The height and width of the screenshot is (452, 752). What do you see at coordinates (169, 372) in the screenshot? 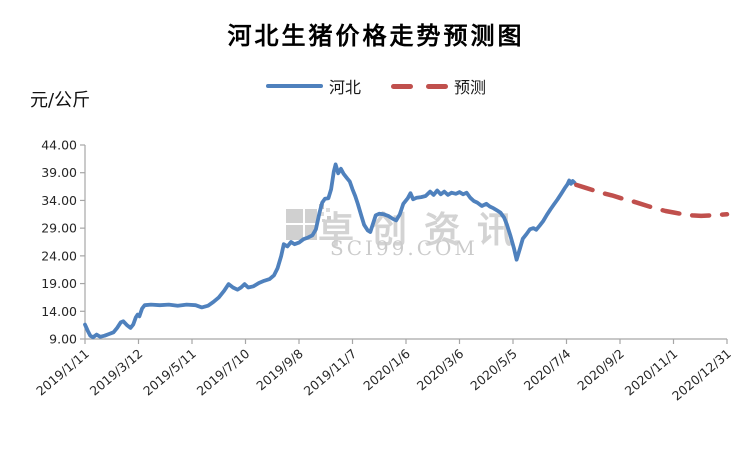
I see `svg-text: 2019/5/11` at bounding box center [169, 372].